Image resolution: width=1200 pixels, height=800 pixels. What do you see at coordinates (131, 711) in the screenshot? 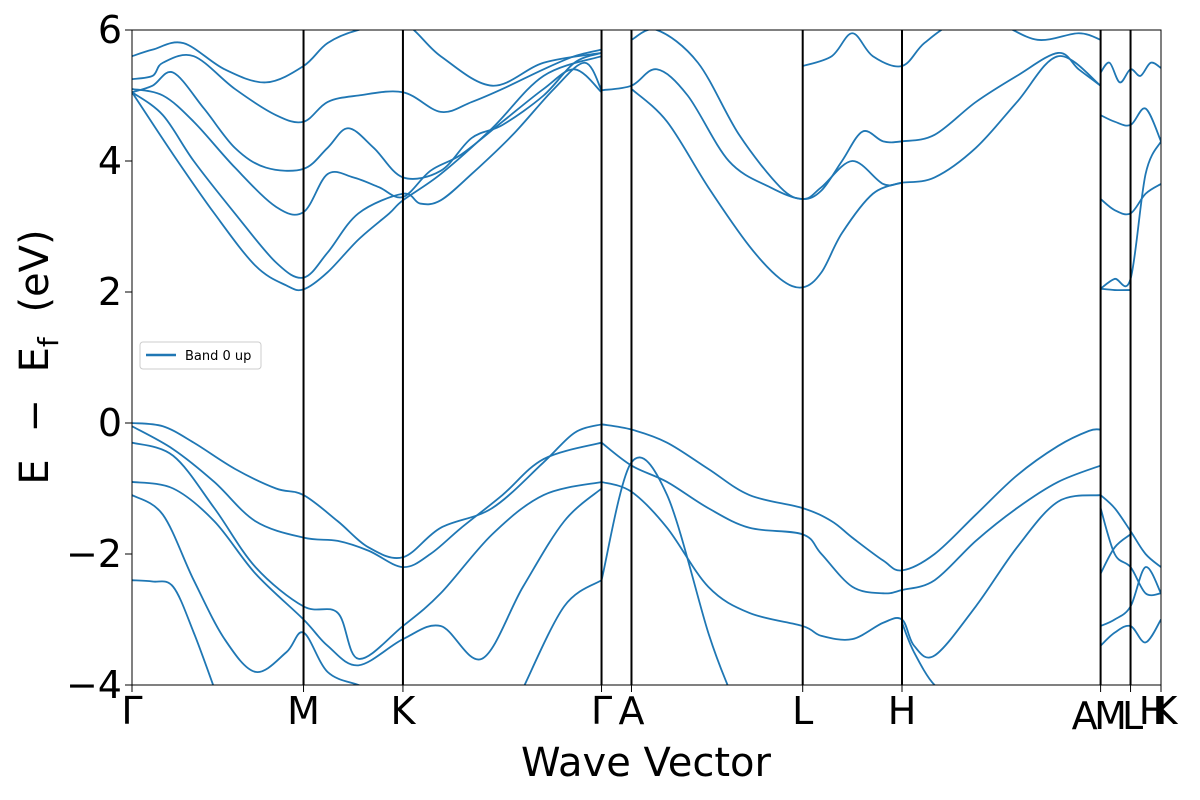
I see `x-tick-label-0: Γ` at bounding box center [131, 711].